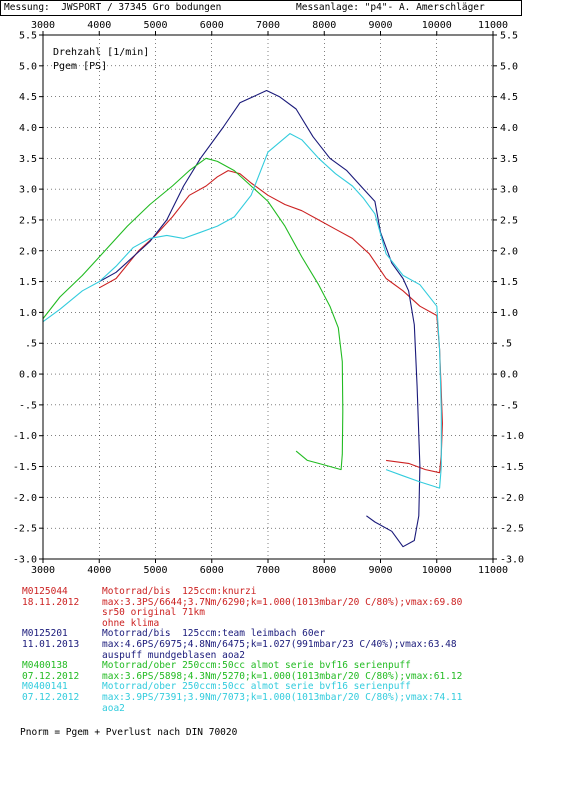 Image resolution: width=562 pixels, height=796 pixels. What do you see at coordinates (437, 25) in the screenshot?
I see `x-tick-label-top: 10000` at bounding box center [437, 25].